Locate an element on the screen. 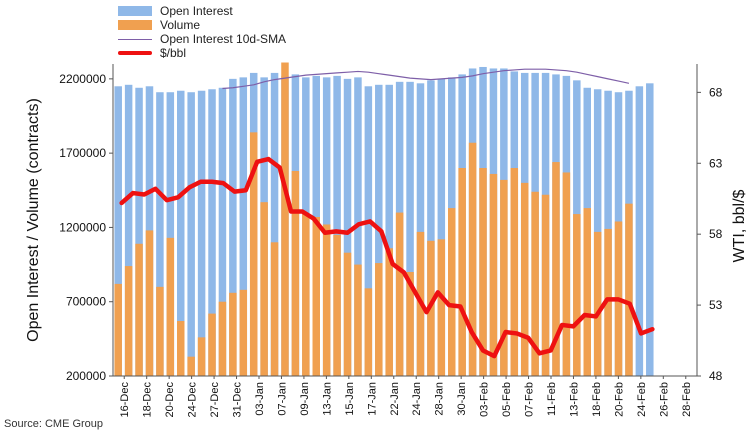  legend-item-volume: Volume is located at coordinates (202, 25).